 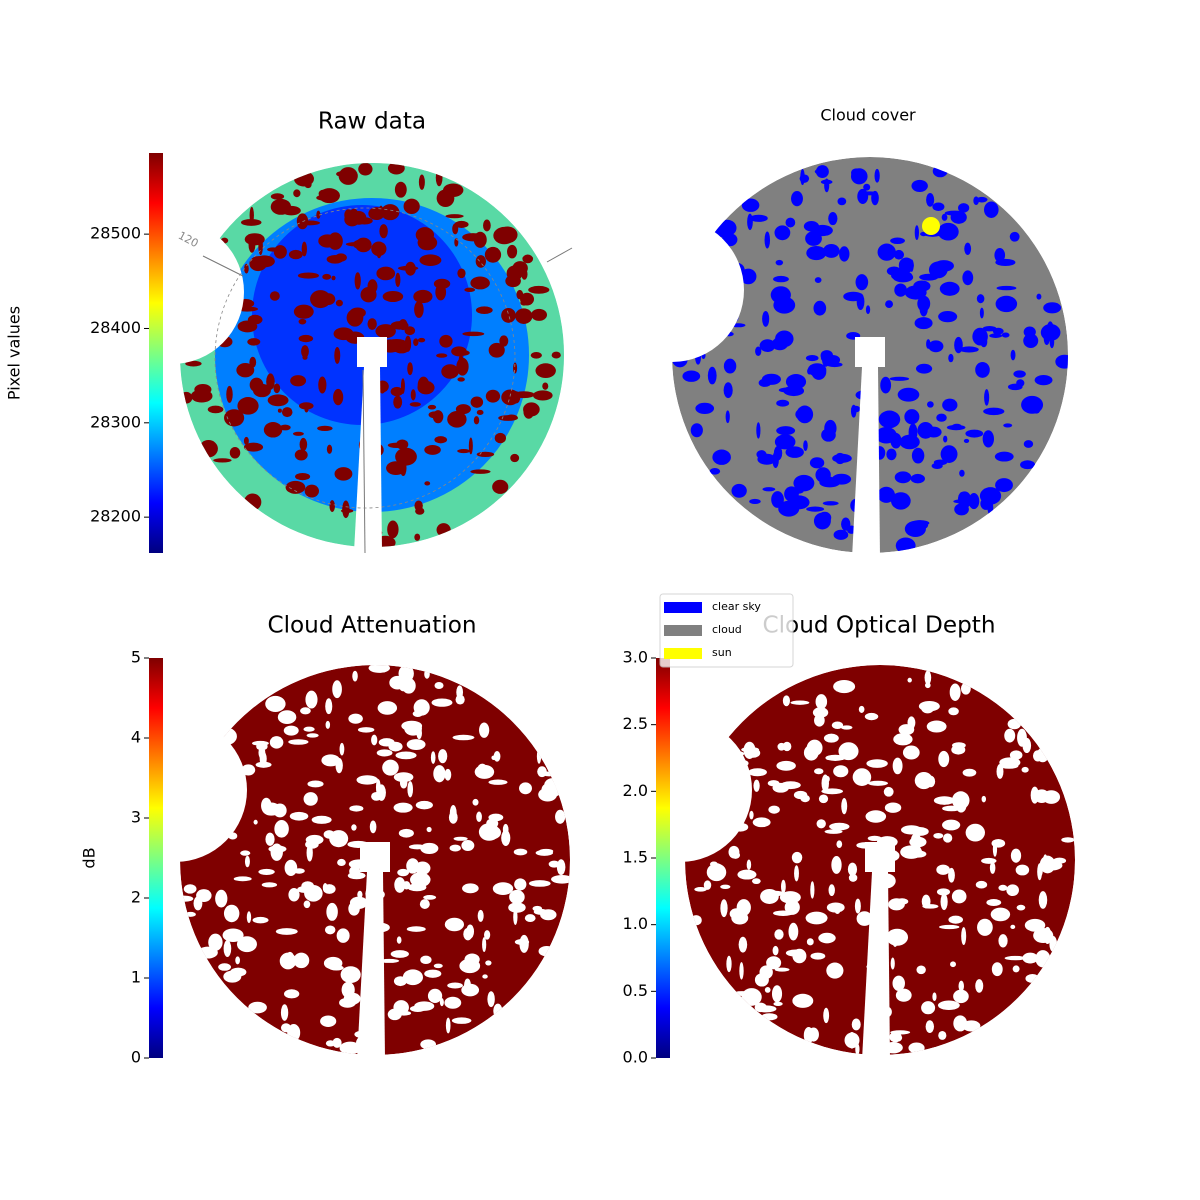 I want to click on mask-block, so click(x=880, y=857).